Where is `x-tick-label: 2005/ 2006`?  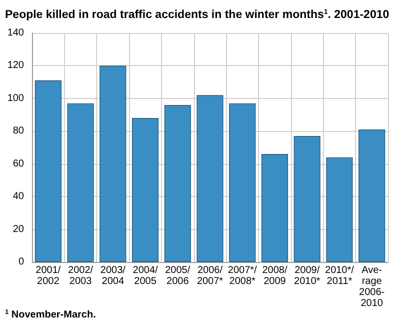 x-tick-label: 2005/ 2006 is located at coordinates (177, 276).